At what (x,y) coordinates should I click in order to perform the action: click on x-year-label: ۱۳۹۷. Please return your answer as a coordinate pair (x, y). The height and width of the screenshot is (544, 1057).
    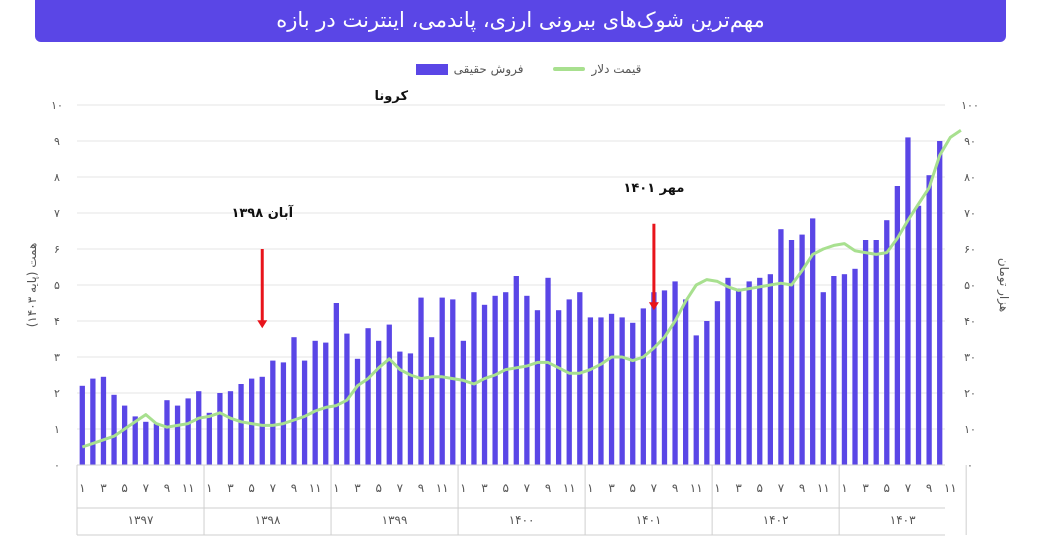
    Looking at the image, I should click on (141, 520).